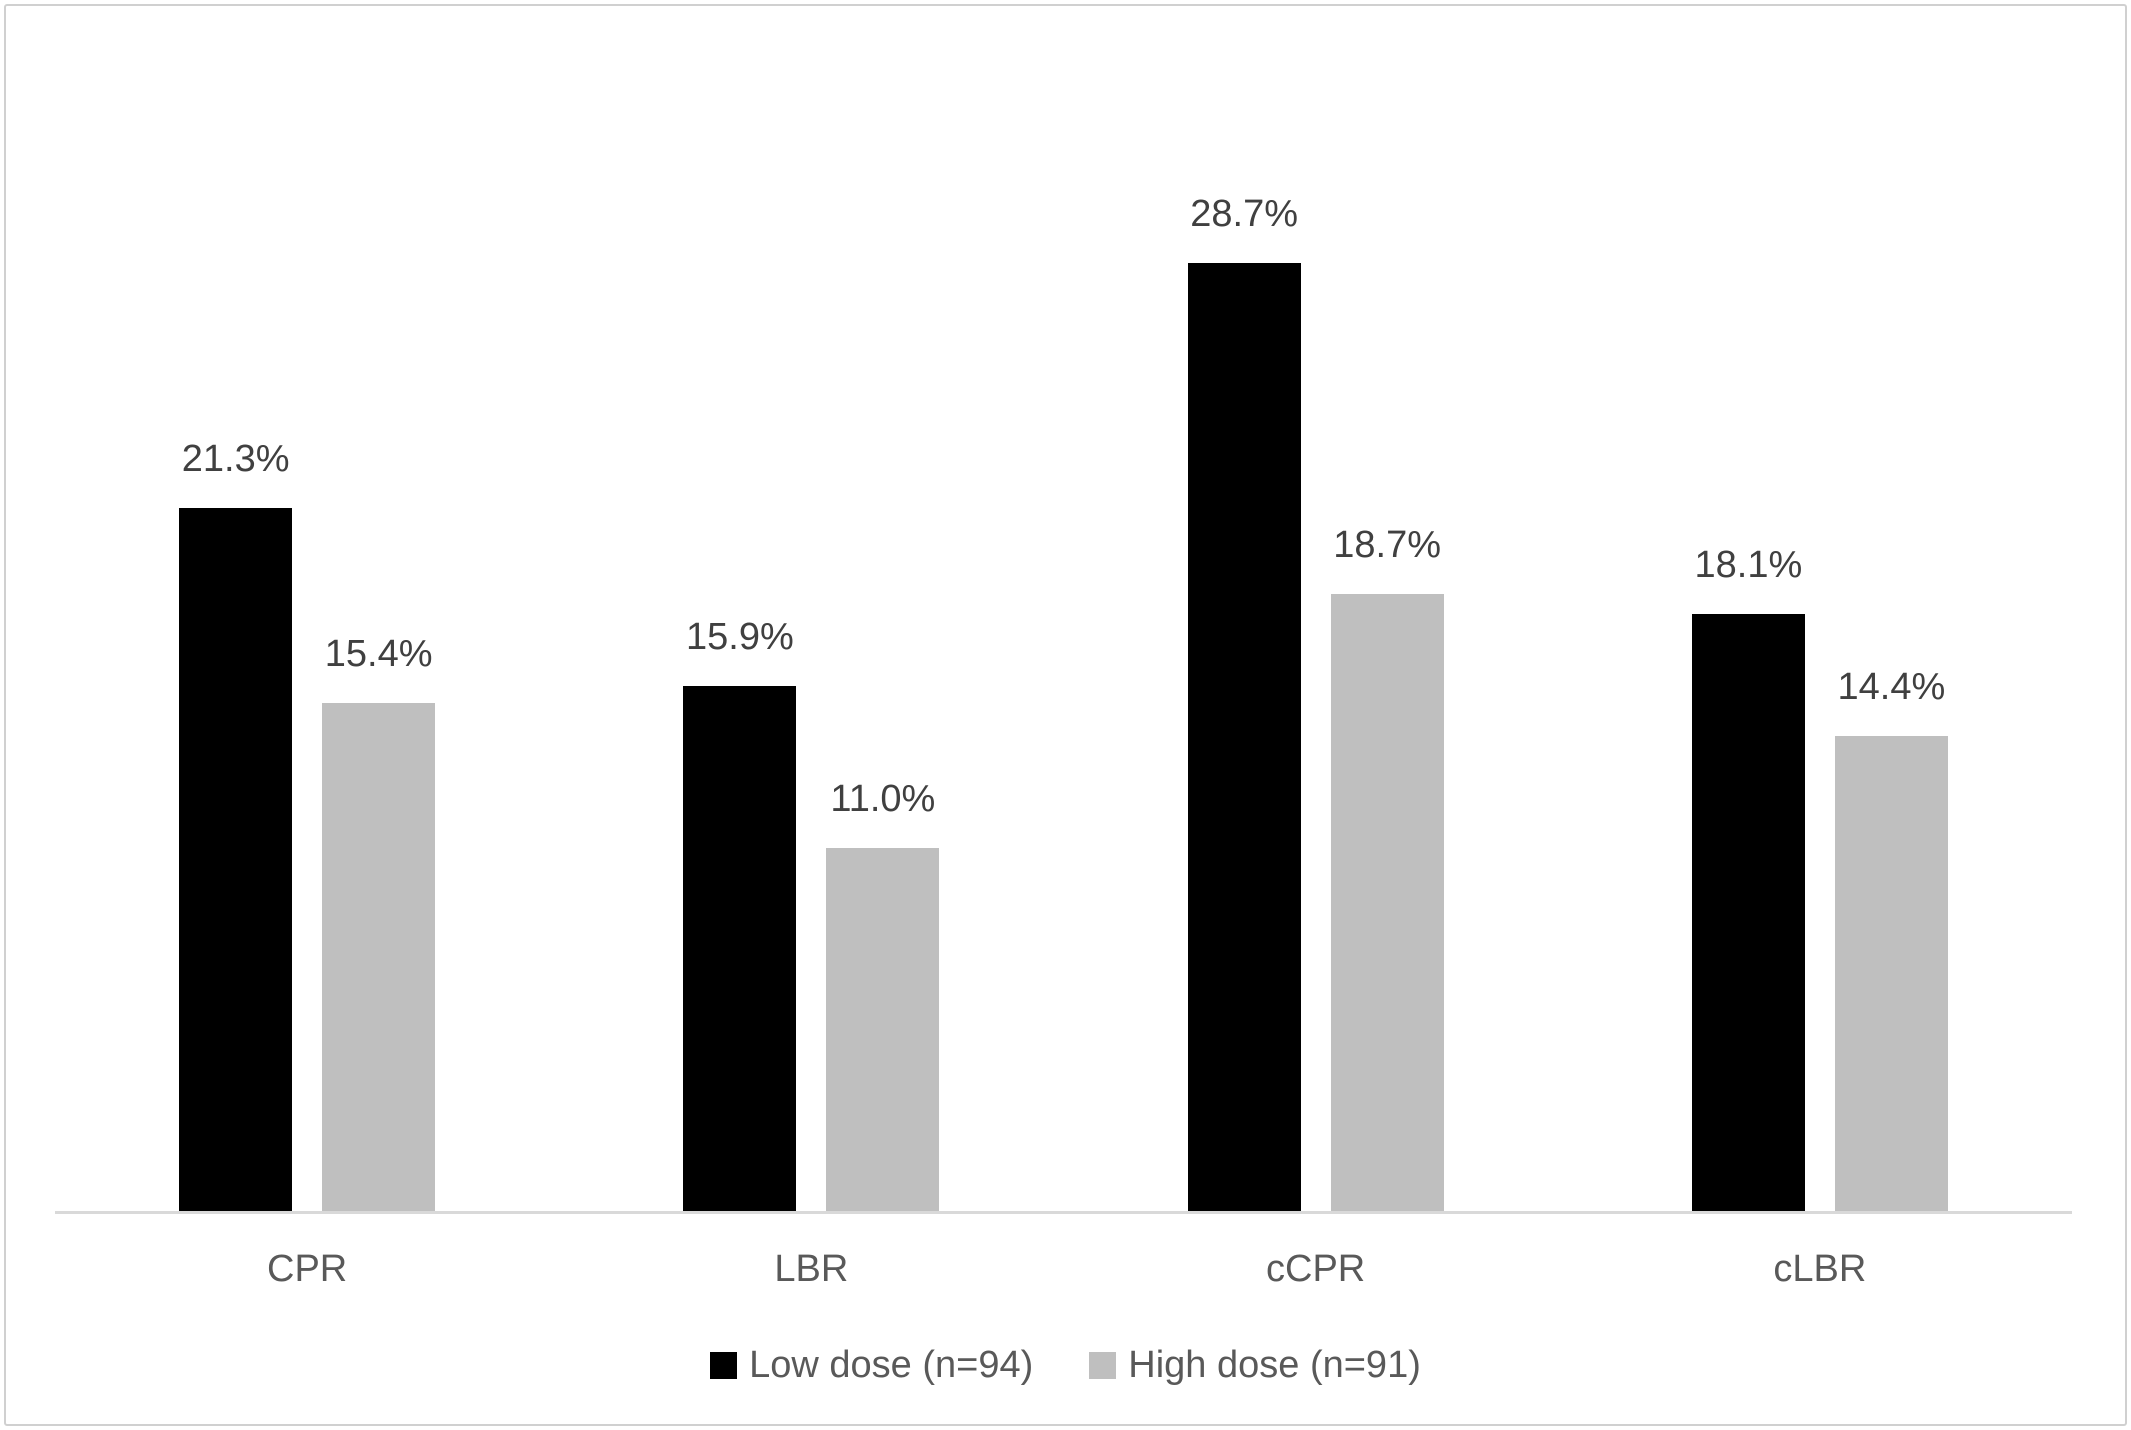 The height and width of the screenshot is (1430, 2131). I want to click on bar-slot: 14.4%, so click(1891, 939).